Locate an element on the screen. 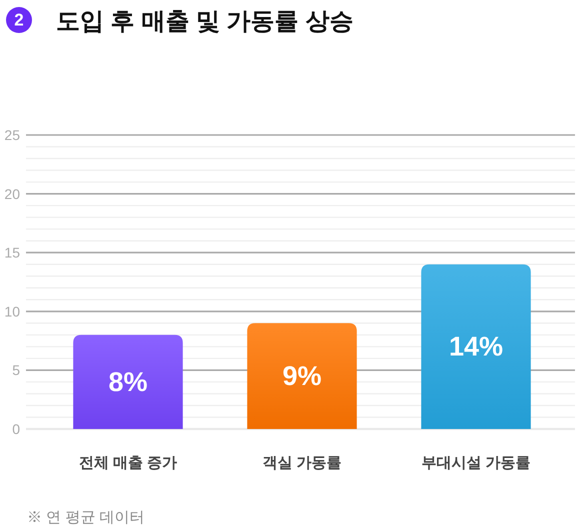 The width and height of the screenshot is (576, 526). y-tick-label: 5 is located at coordinates (16, 370).